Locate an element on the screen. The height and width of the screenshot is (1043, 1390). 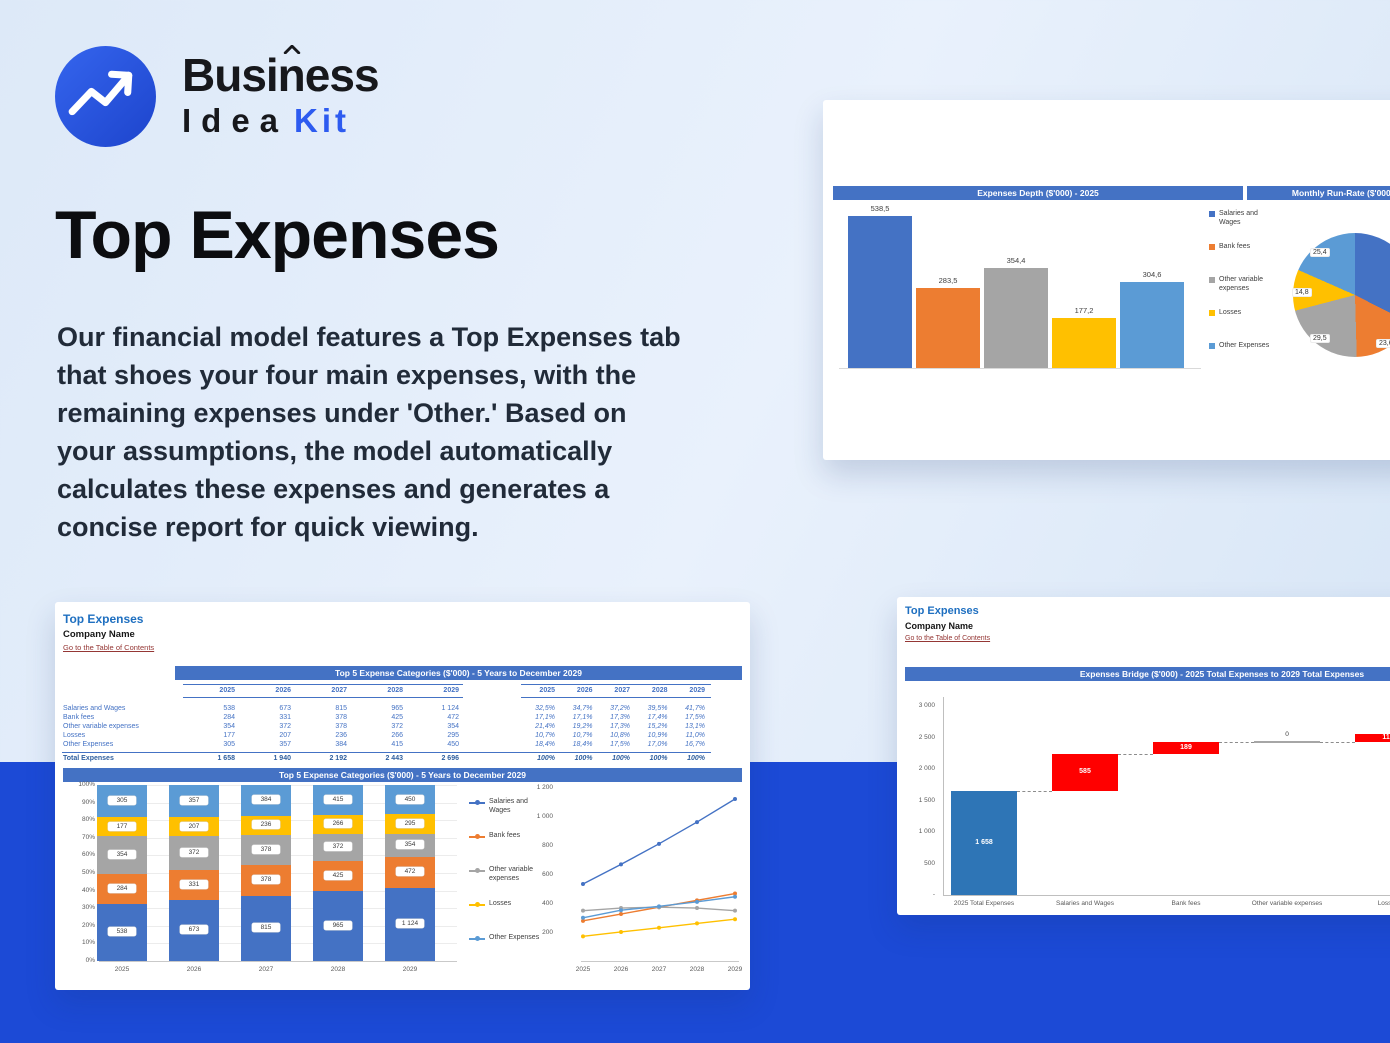
total-rule is located at coordinates (386, 752).